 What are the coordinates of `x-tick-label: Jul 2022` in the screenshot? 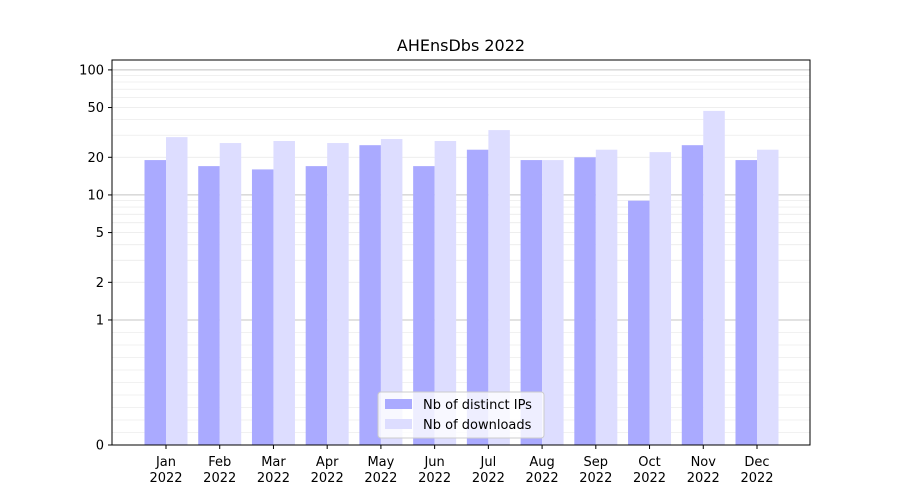 It's located at (488, 470).